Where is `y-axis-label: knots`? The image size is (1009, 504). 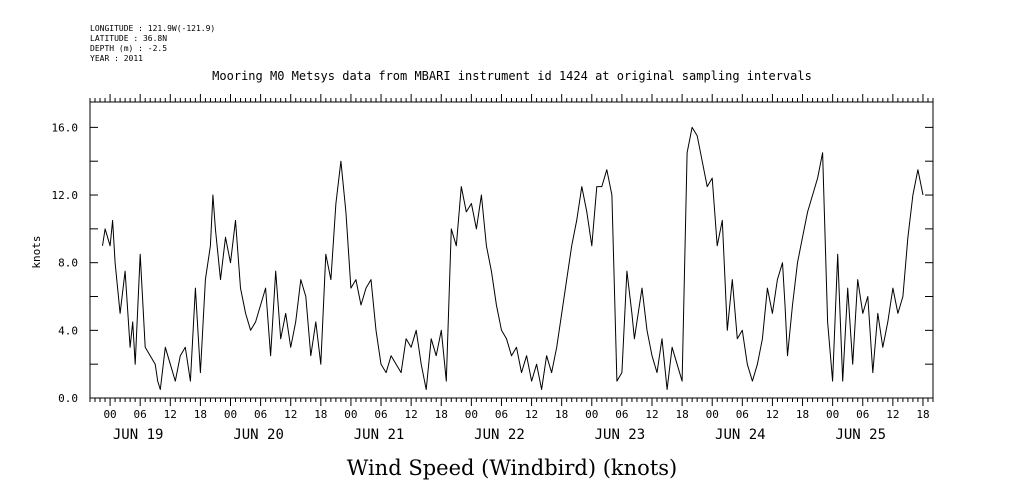
y-axis-label: knots is located at coordinates (36, 251).